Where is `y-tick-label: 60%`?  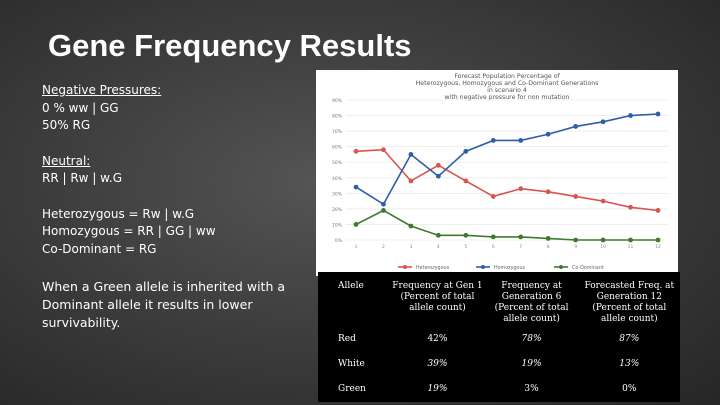 y-tick-label: 60% is located at coordinates (337, 148).